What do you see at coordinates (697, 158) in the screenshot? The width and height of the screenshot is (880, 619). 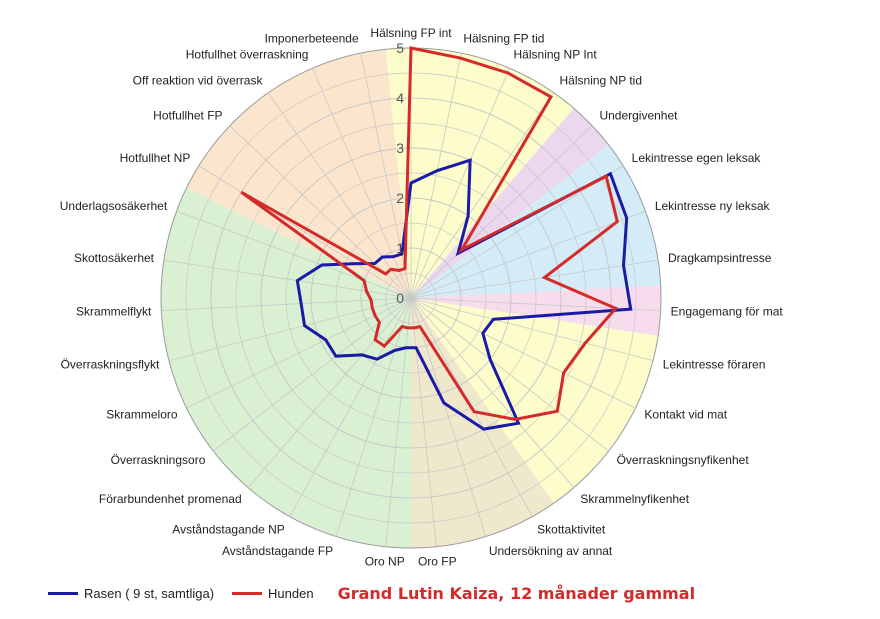 I see `axis-label-5: Lekintresse egen leksak` at bounding box center [697, 158].